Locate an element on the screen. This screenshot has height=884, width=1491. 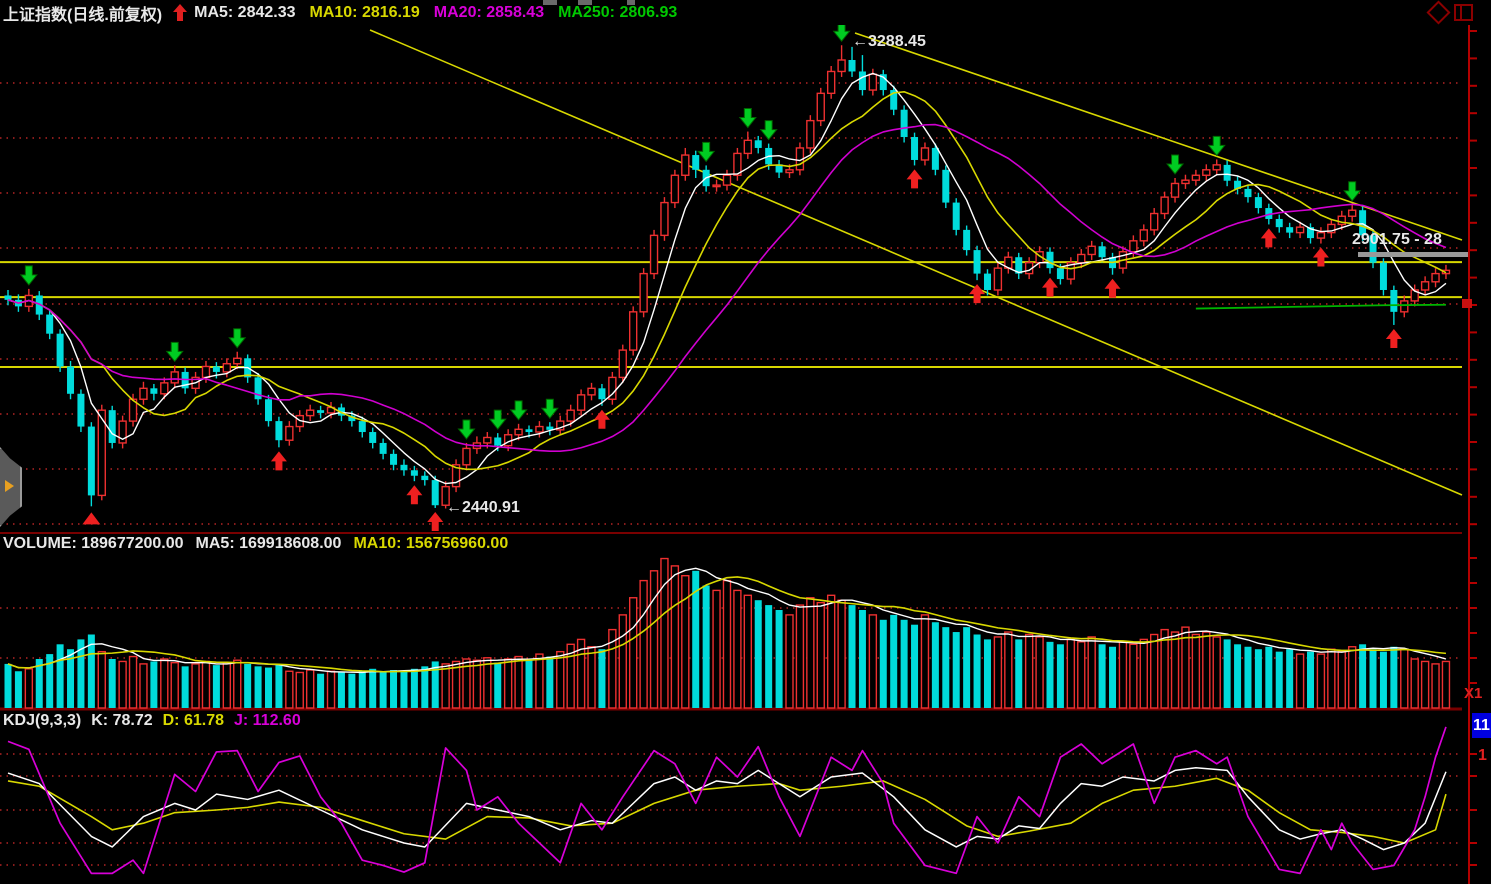
ma250-value: MA250: 2806.93 is located at coordinates (618, 12).